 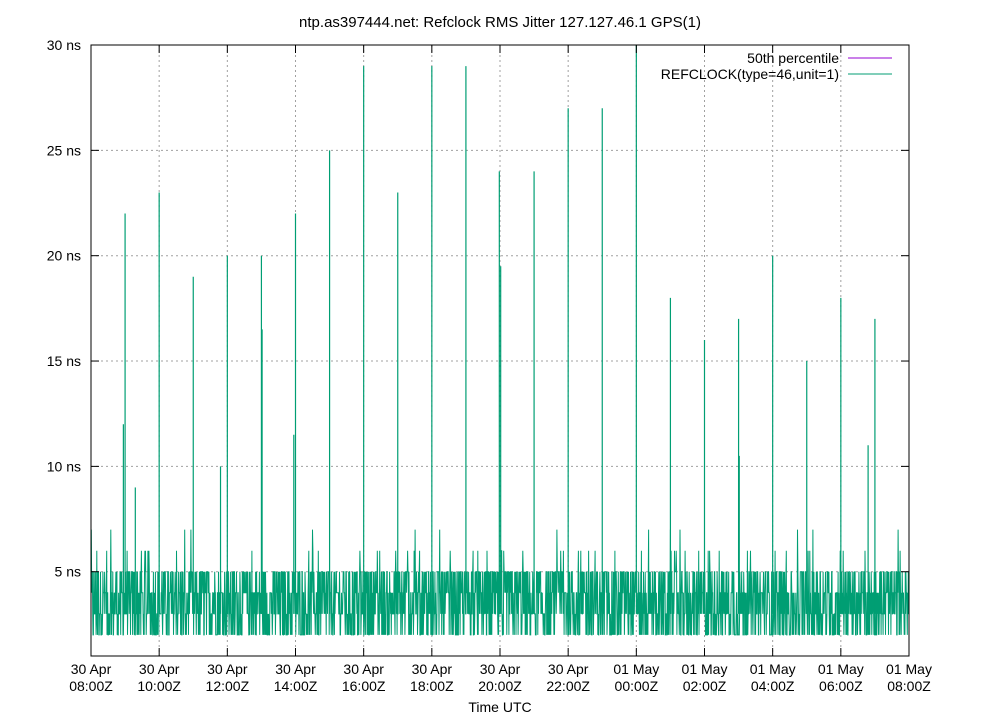 What do you see at coordinates (64, 256) in the screenshot?
I see `y-tick-label: 20 ns` at bounding box center [64, 256].